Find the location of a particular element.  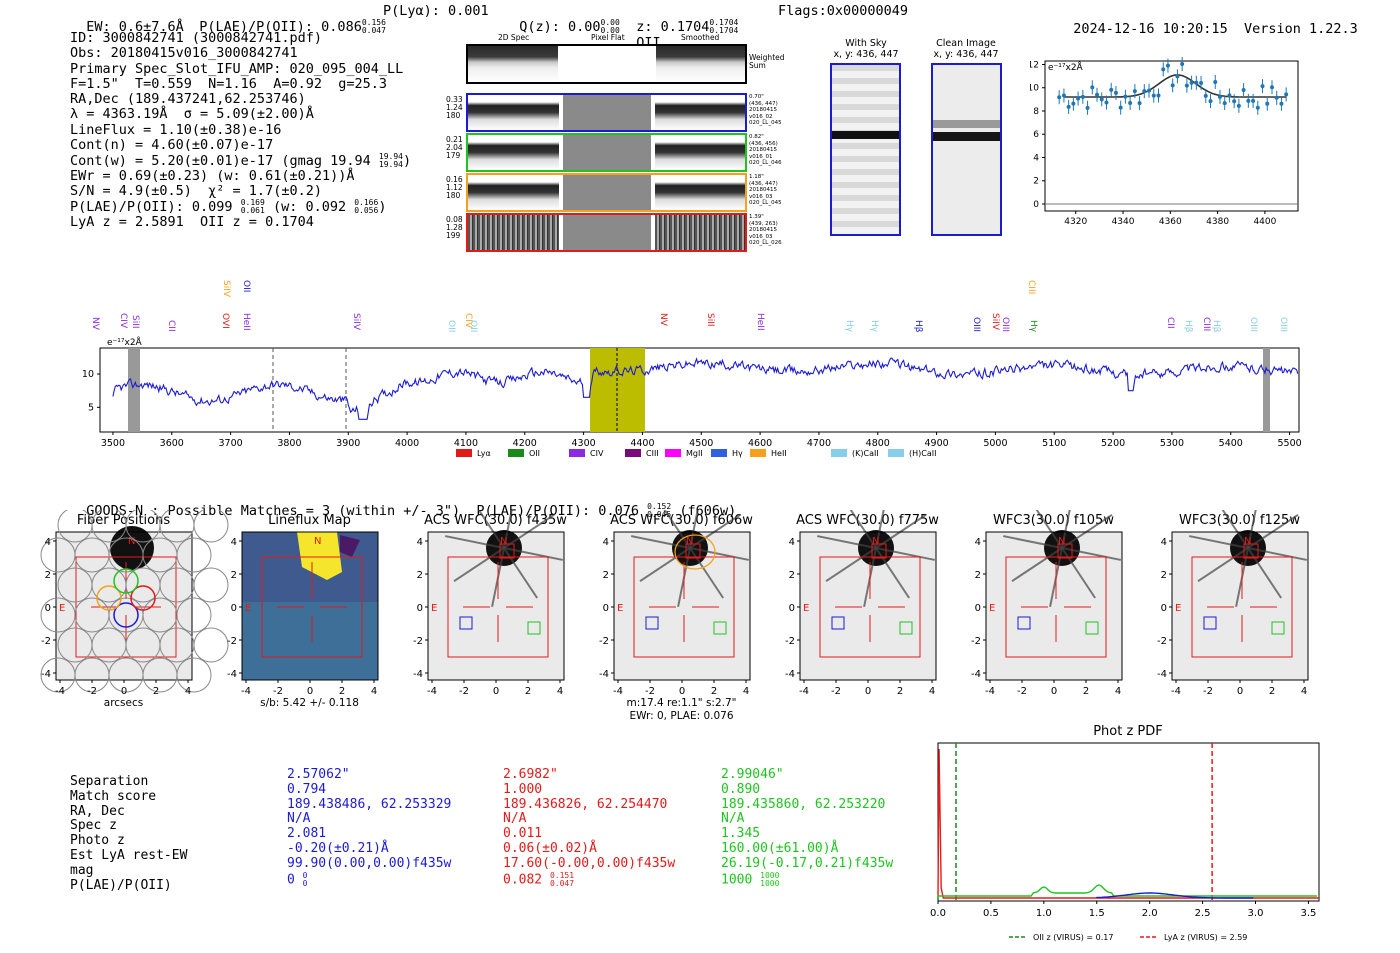

thumbnail-title: WFC3(30.0) f125w is located at coordinates (1239, 520).